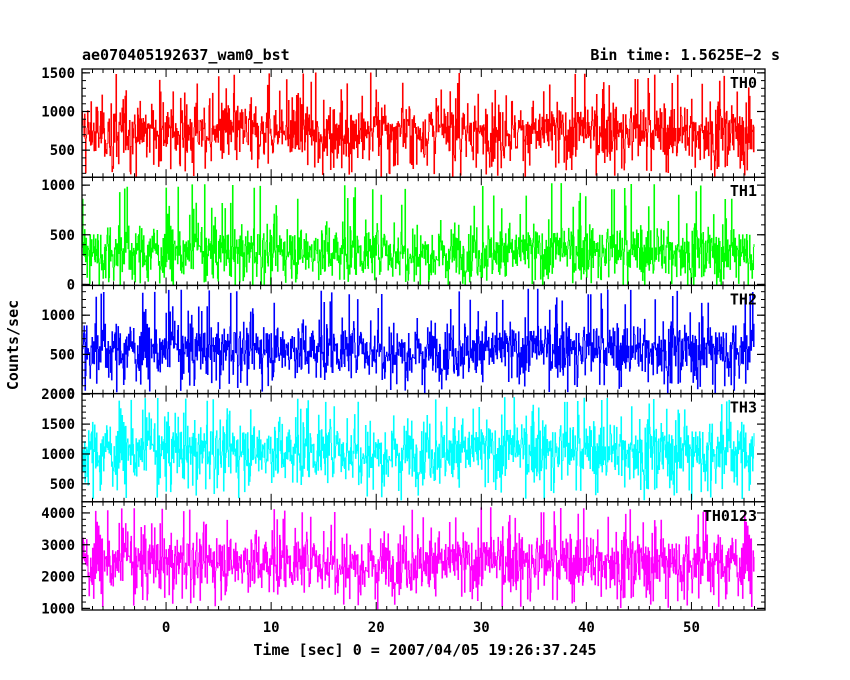 The width and height of the screenshot is (850, 680). What do you see at coordinates (58, 546) in the screenshot?
I see `y-tick-label: 3000` at bounding box center [58, 546].